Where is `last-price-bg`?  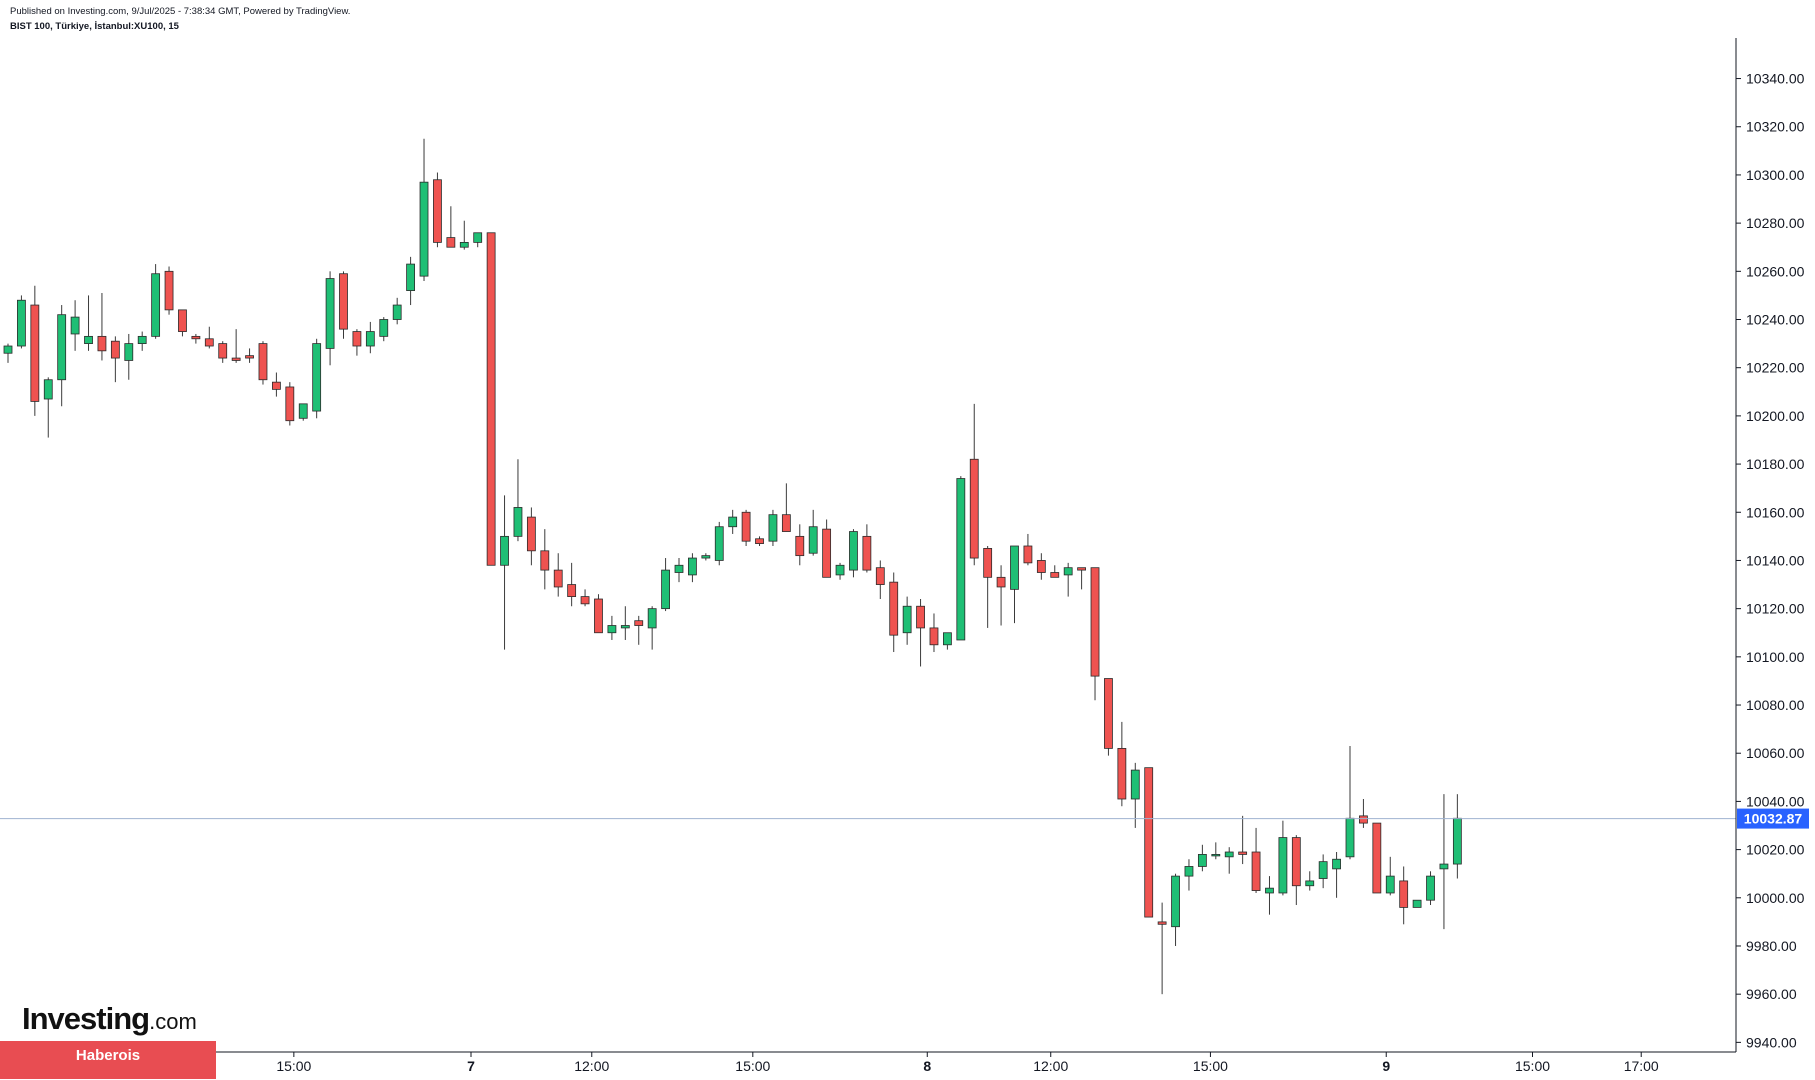
last-price-bg is located at coordinates (1773, 818).